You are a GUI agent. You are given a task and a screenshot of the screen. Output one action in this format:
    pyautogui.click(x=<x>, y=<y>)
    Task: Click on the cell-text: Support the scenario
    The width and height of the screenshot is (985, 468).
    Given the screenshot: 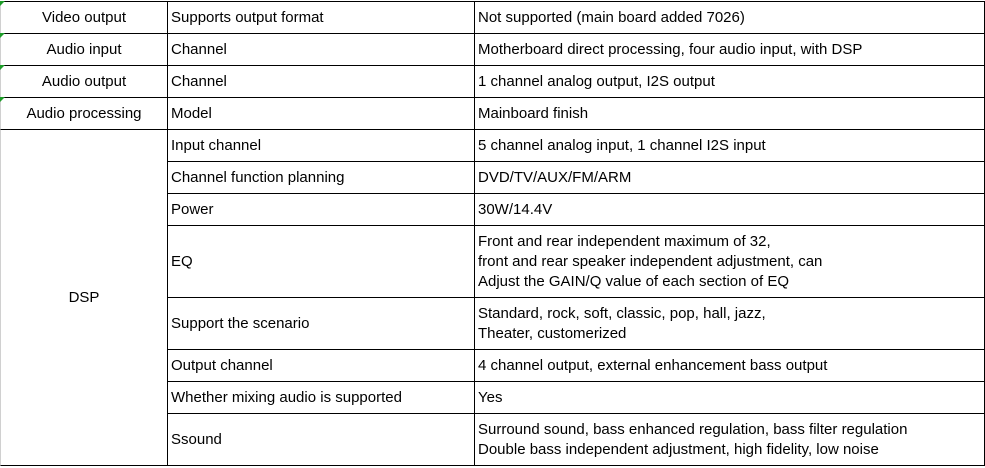 What is the action you would take?
    pyautogui.click(x=240, y=323)
    